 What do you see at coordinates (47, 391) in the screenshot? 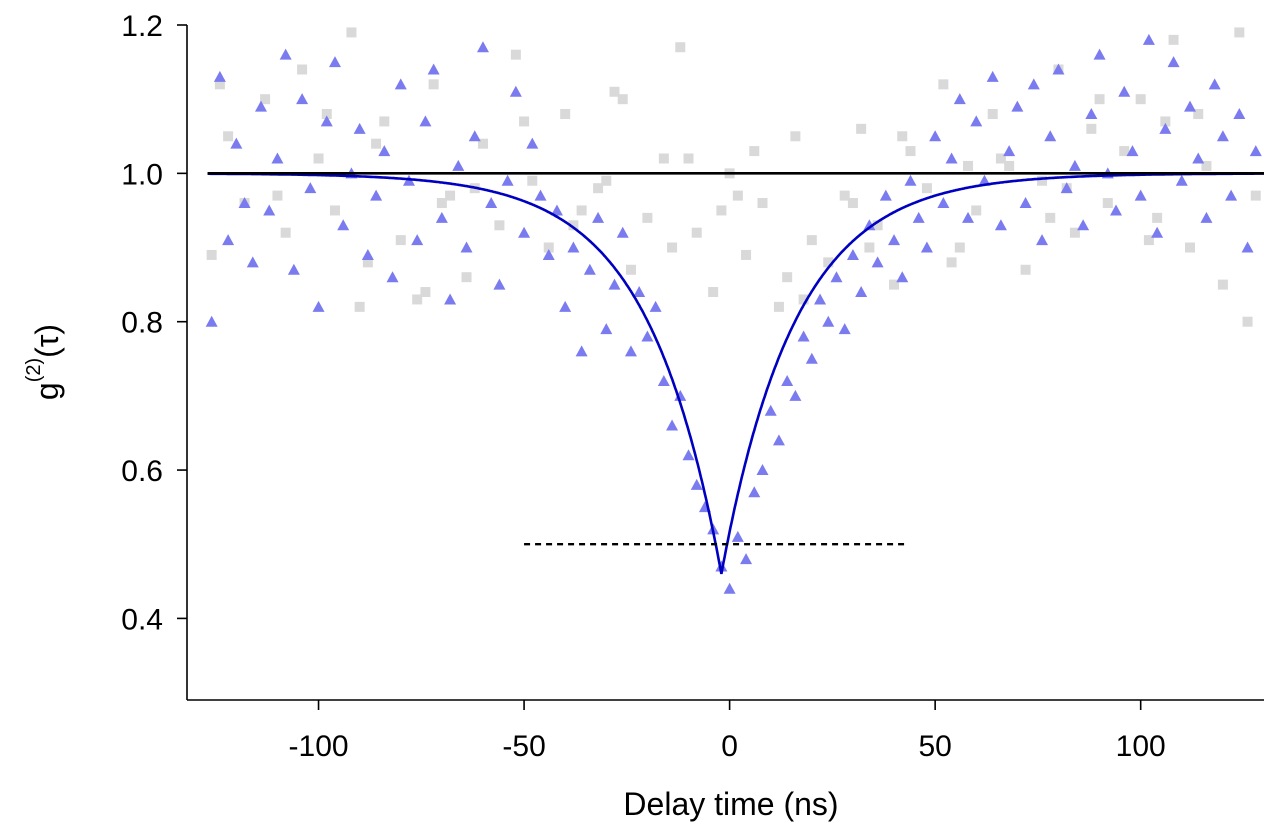
I see `y-axis-label-base: g` at bounding box center [47, 391].